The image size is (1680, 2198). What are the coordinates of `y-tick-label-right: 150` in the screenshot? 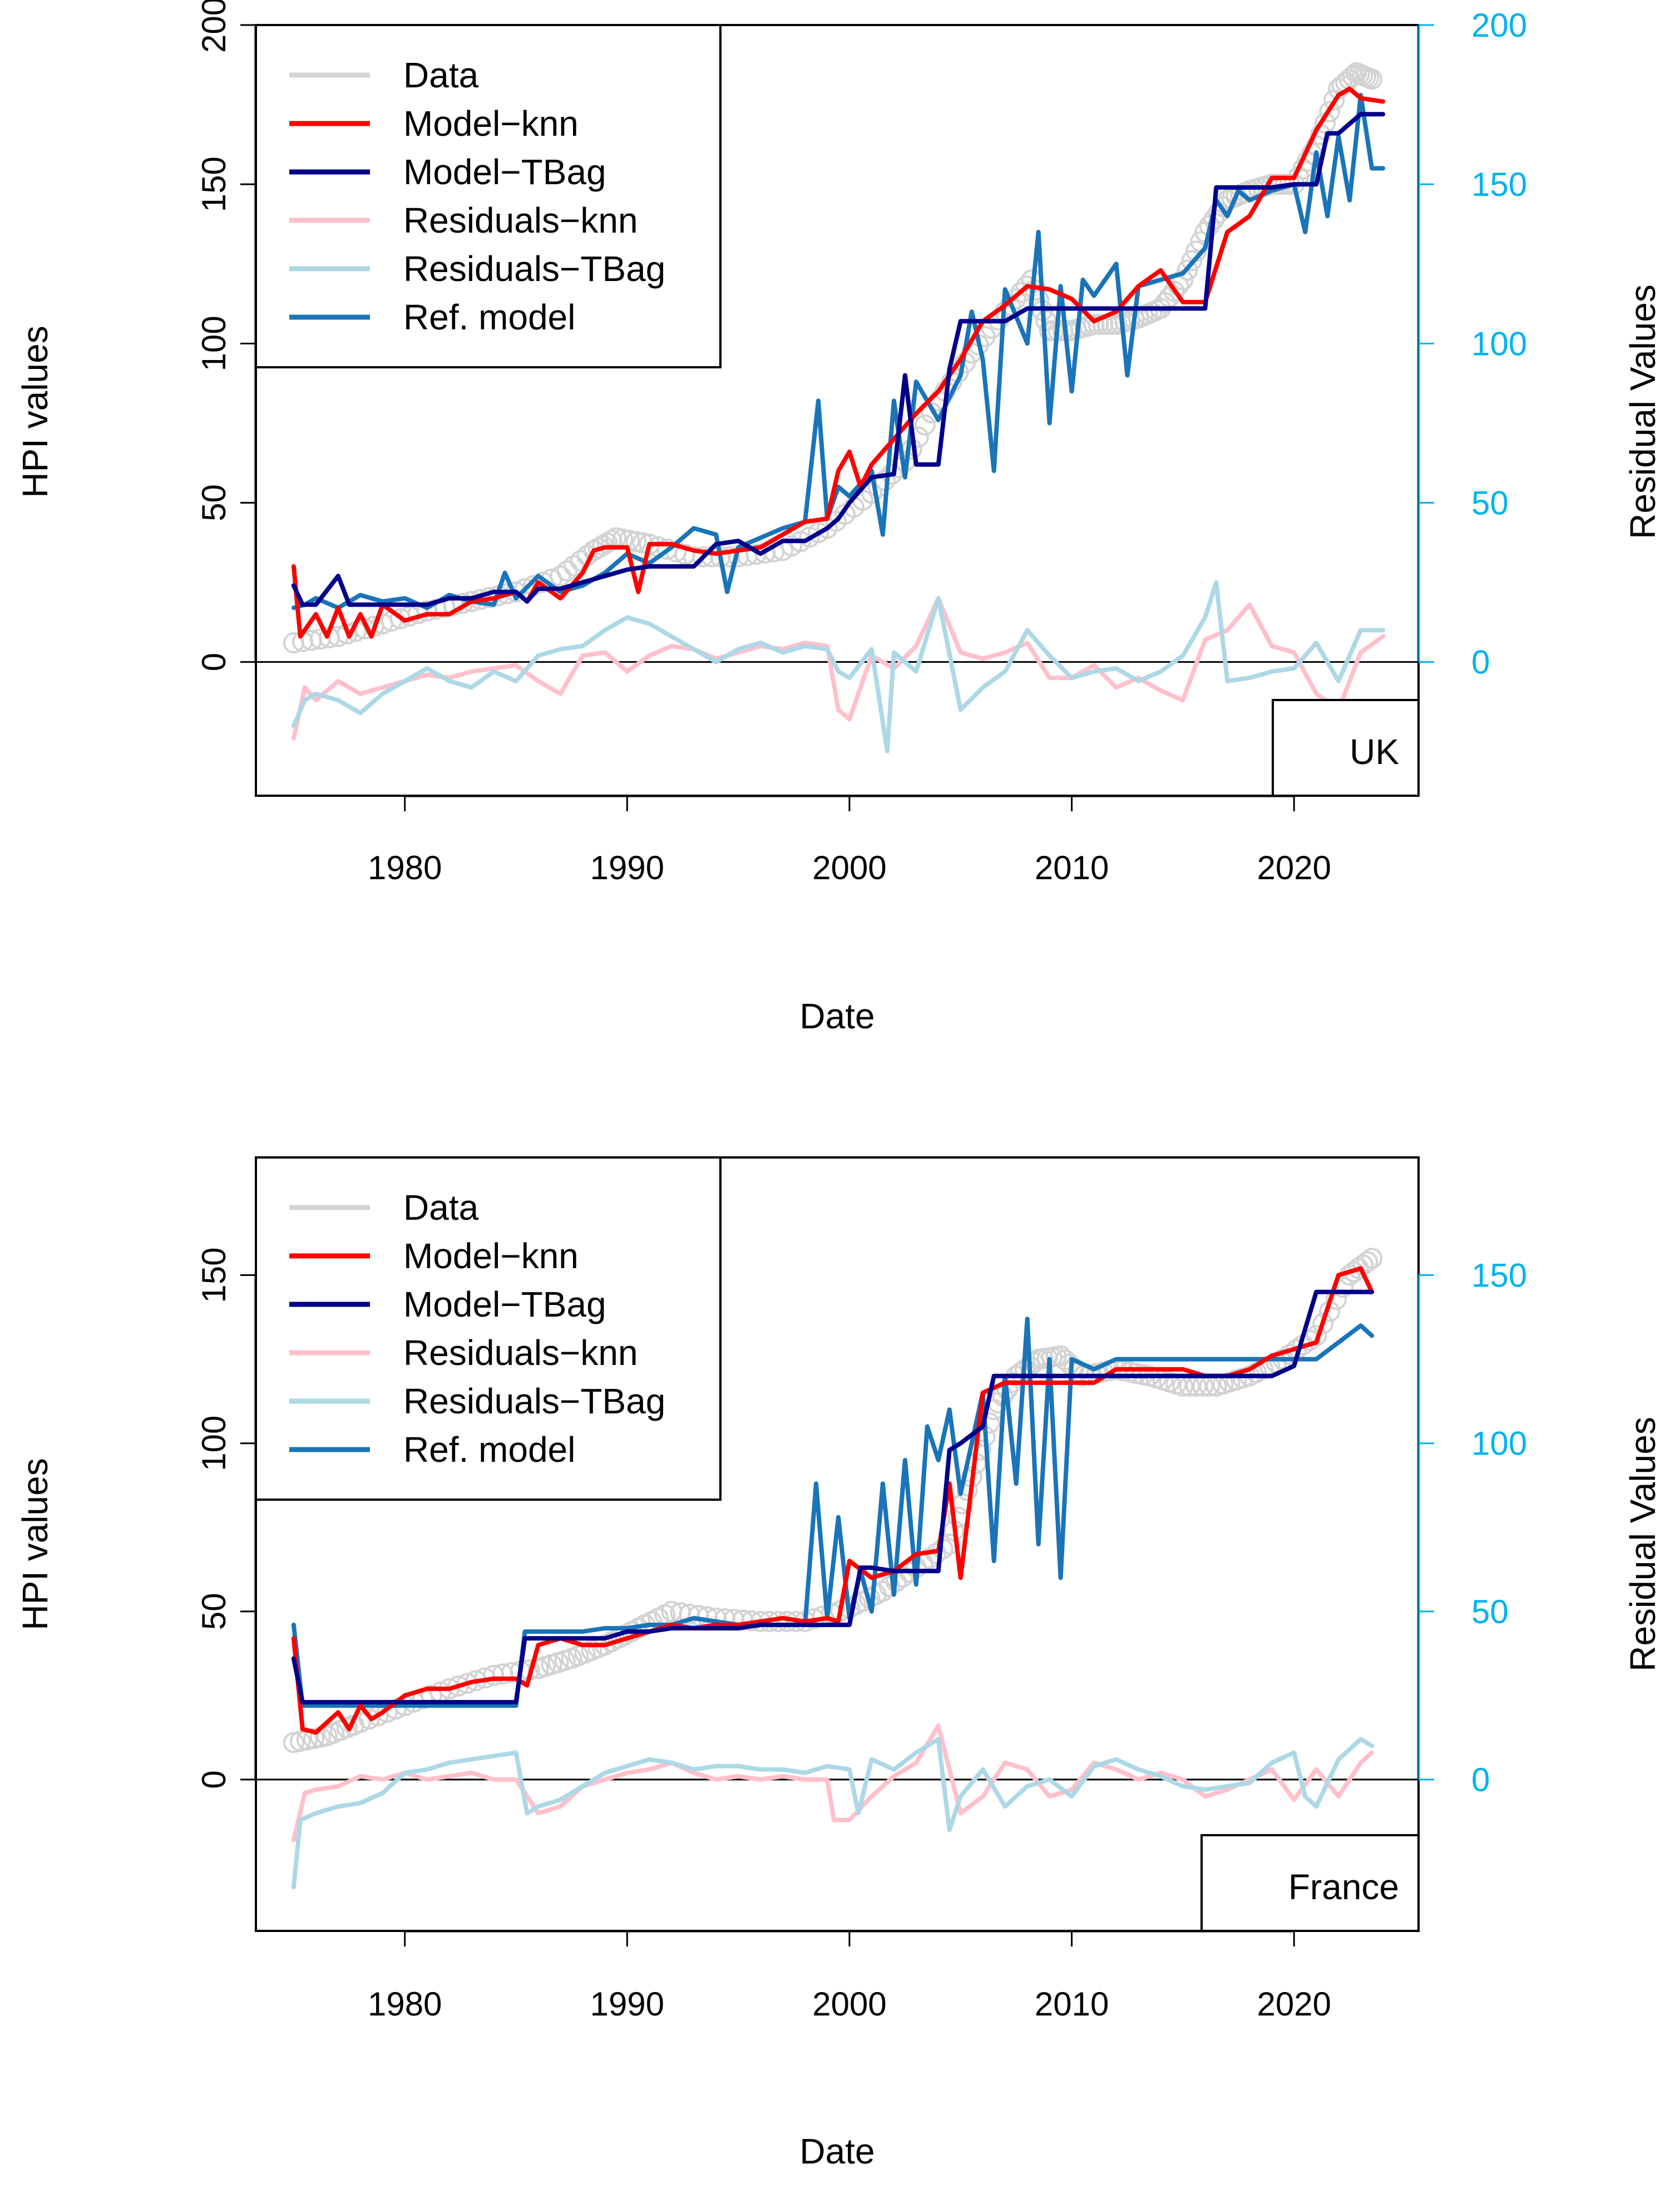 It's located at (1499, 1276).